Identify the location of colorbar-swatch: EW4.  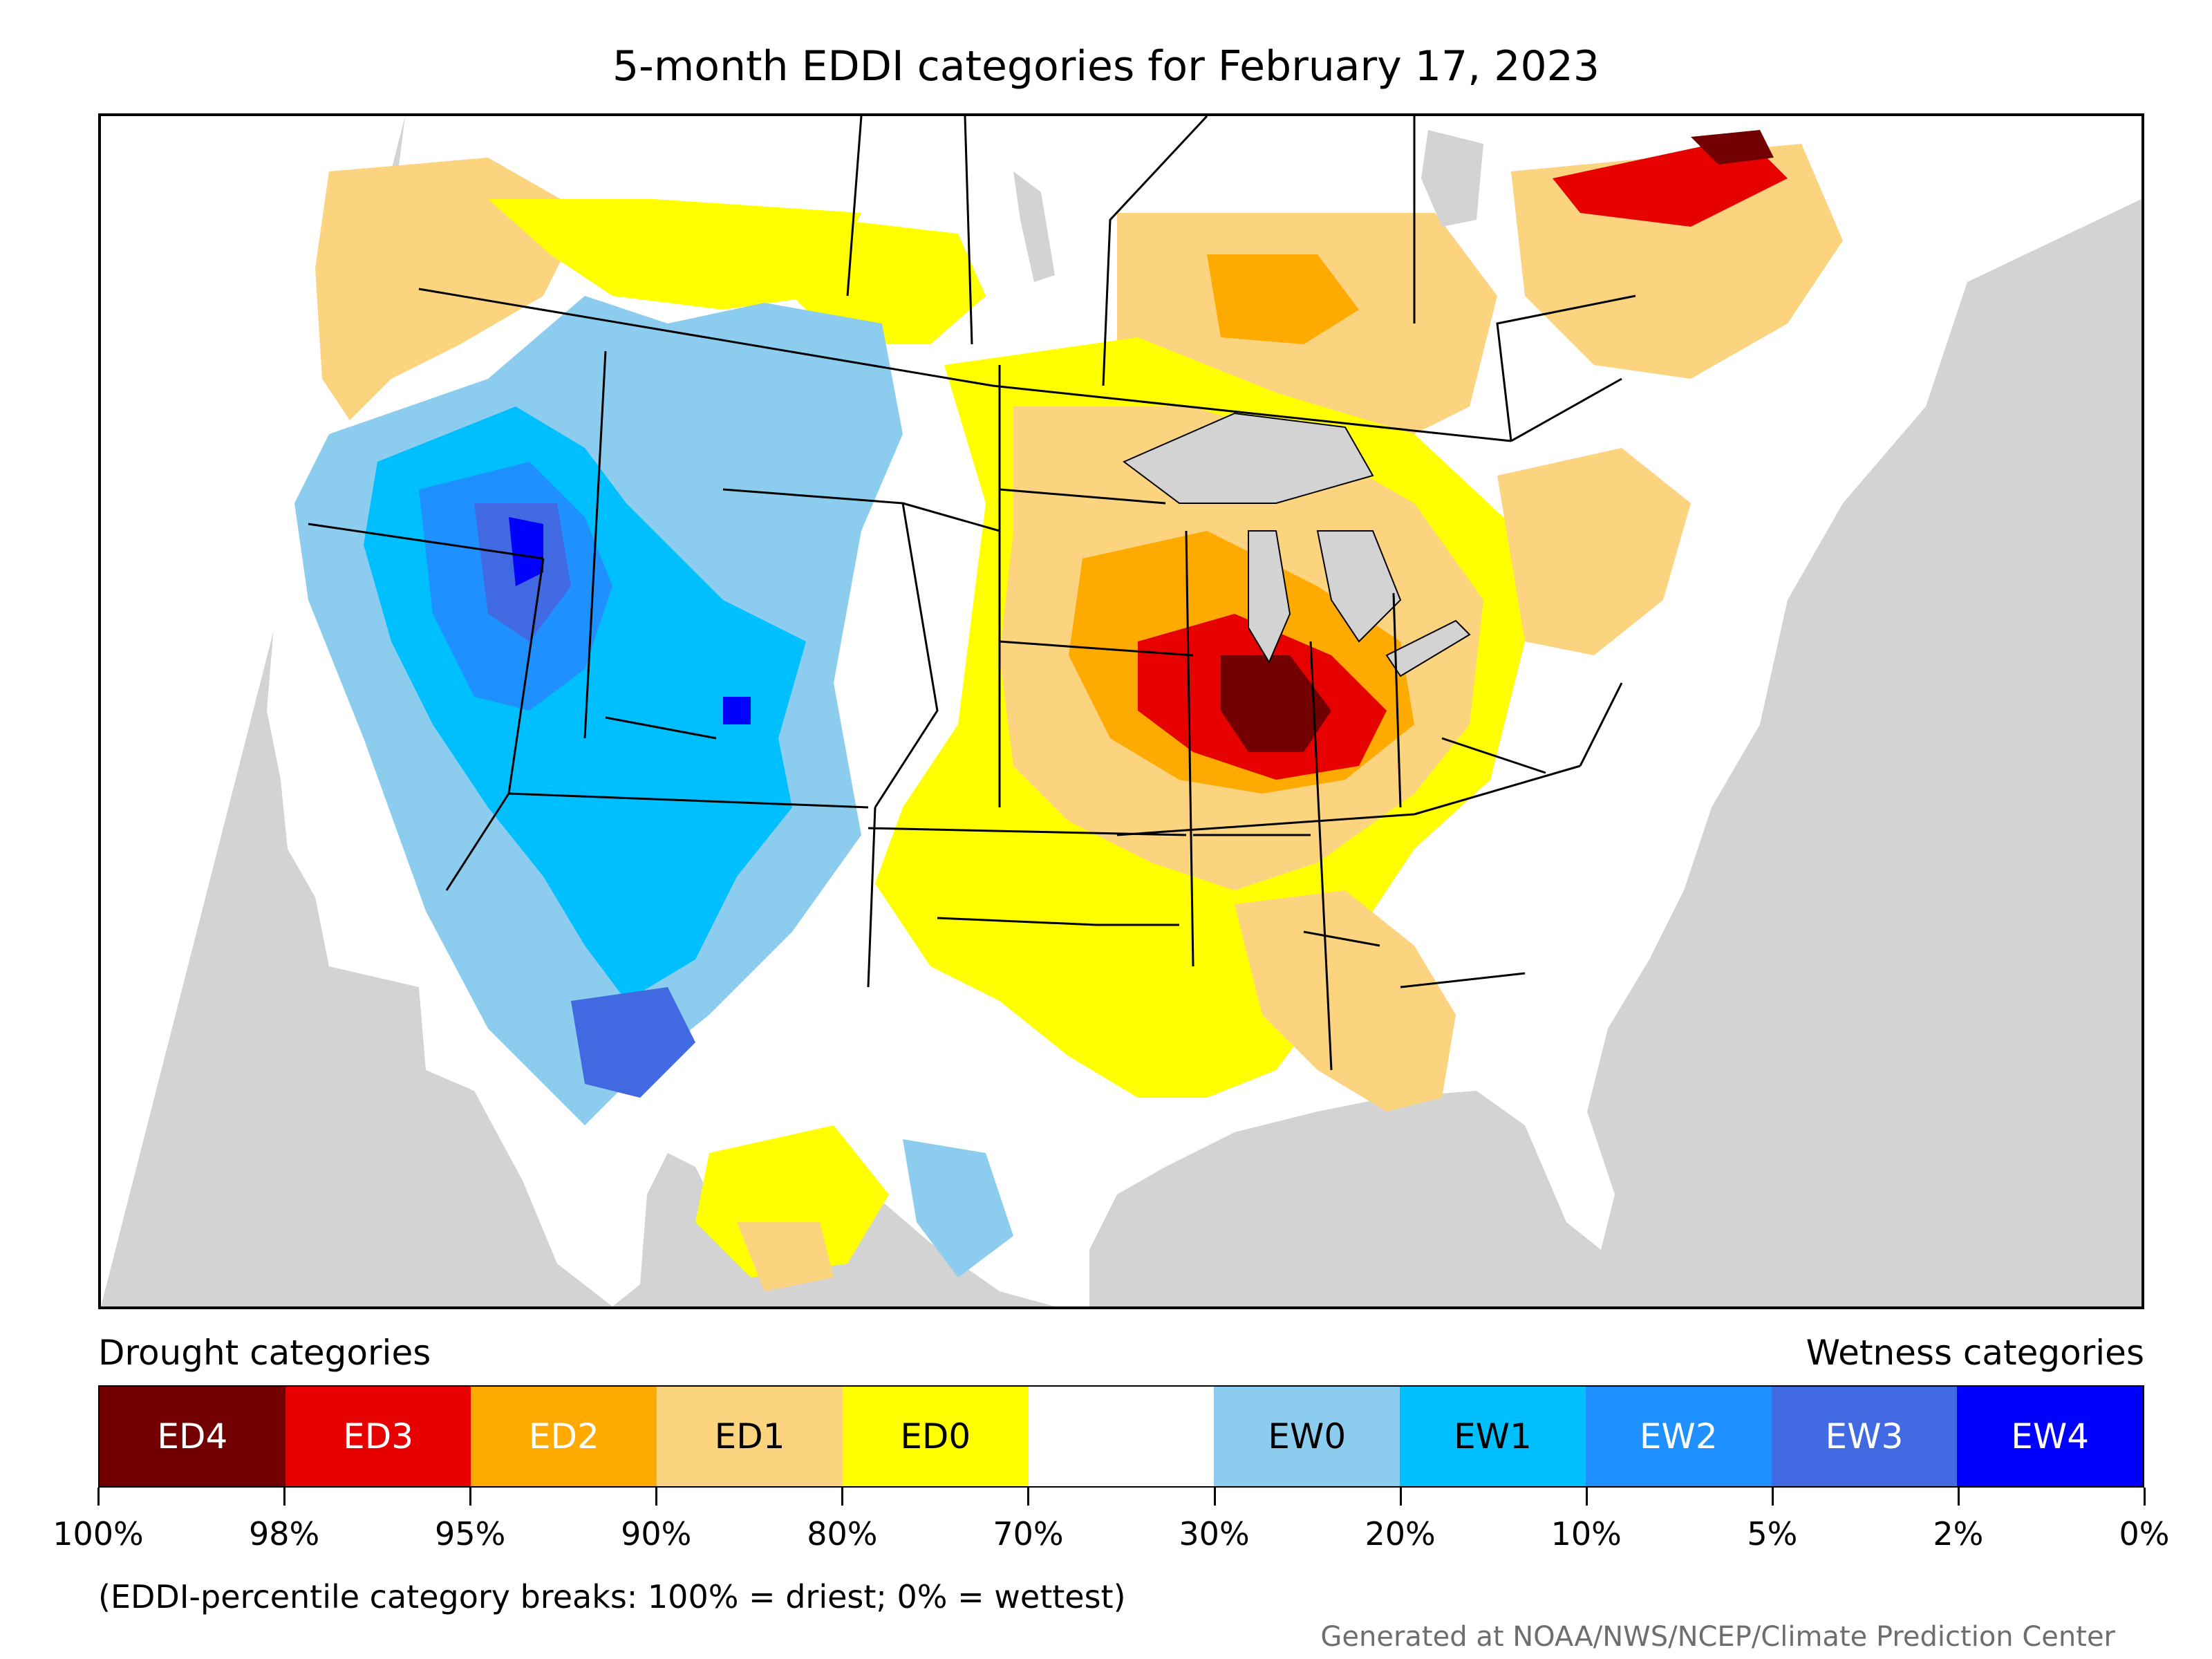
(2050, 1436).